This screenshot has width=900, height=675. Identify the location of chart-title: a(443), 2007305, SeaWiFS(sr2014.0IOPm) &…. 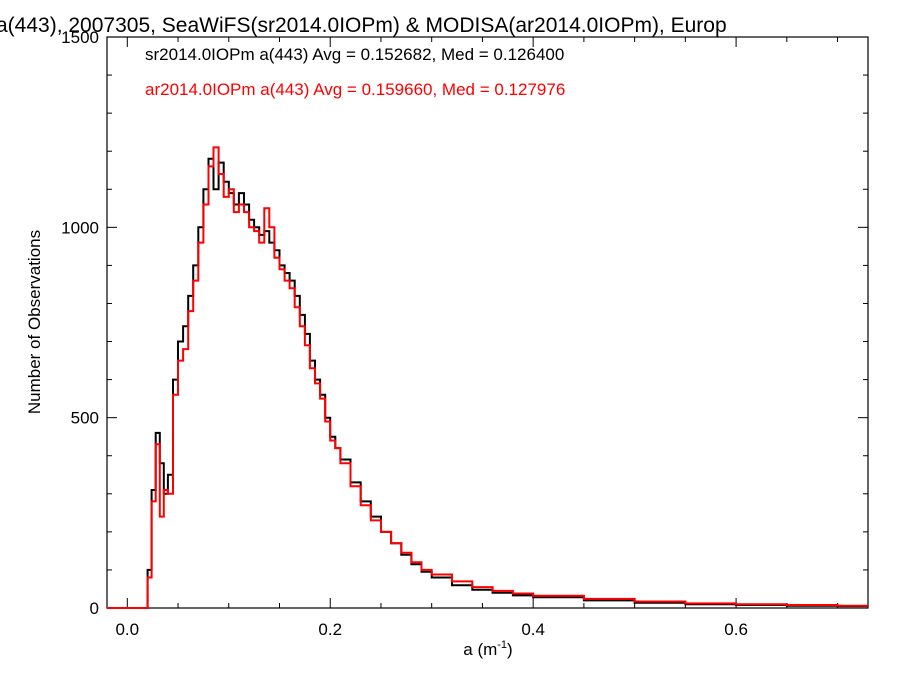
(363, 25).